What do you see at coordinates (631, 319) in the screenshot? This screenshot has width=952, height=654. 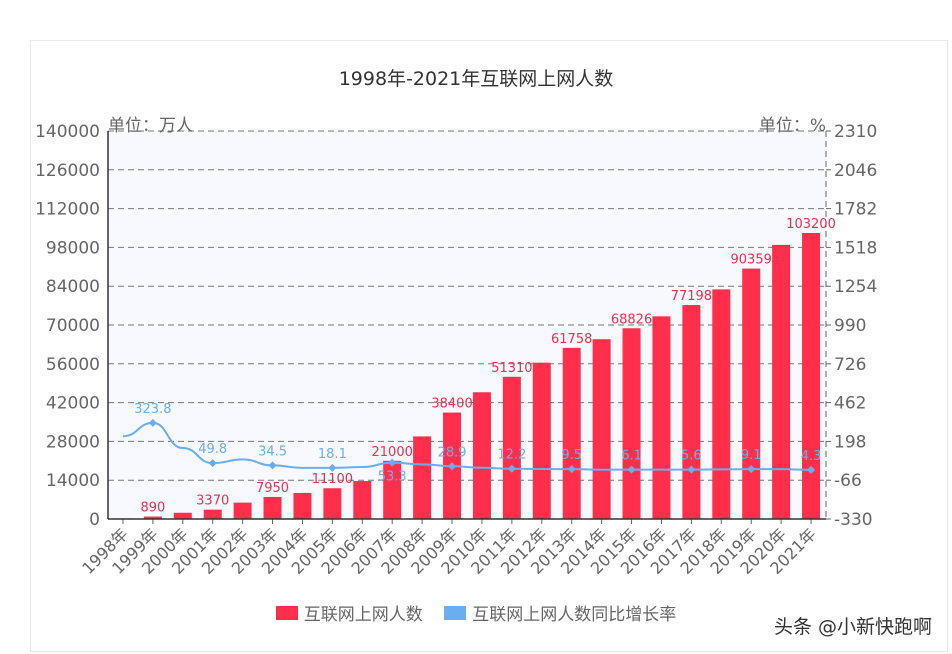 I see `bar-data-label: 68826` at bounding box center [631, 319].